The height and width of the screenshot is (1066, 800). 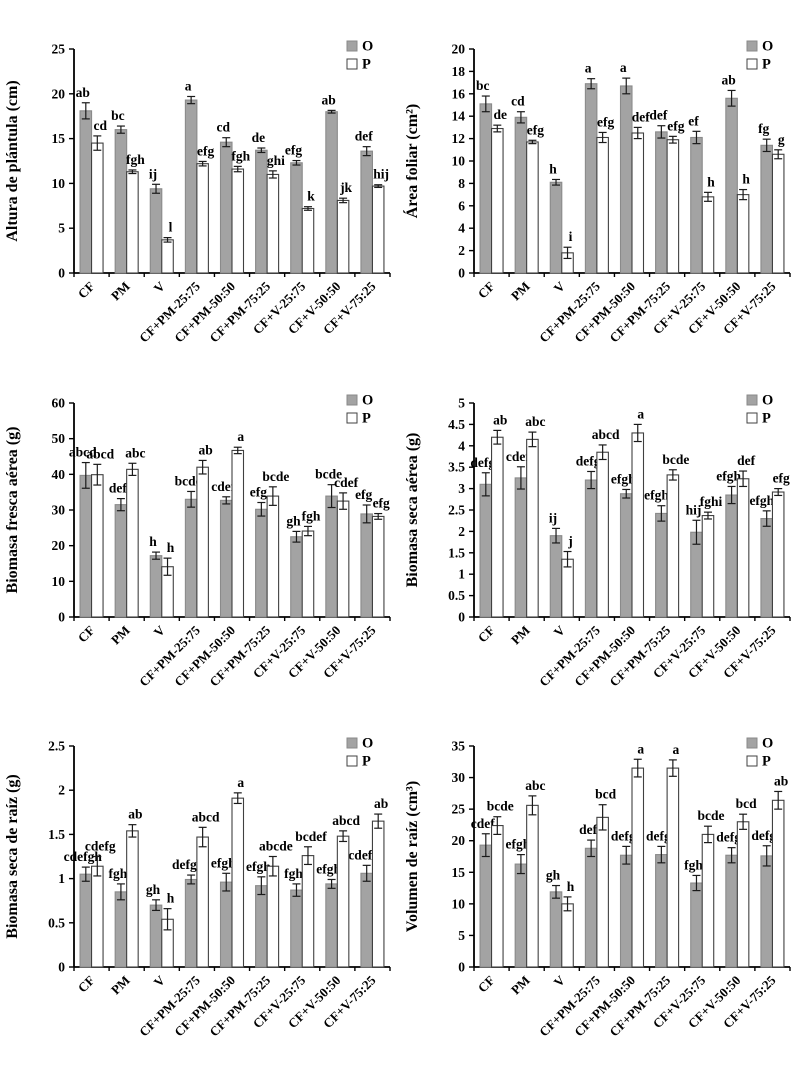 What do you see at coordinates (364, 136) in the screenshot?
I see `significance-letter: def` at bounding box center [364, 136].